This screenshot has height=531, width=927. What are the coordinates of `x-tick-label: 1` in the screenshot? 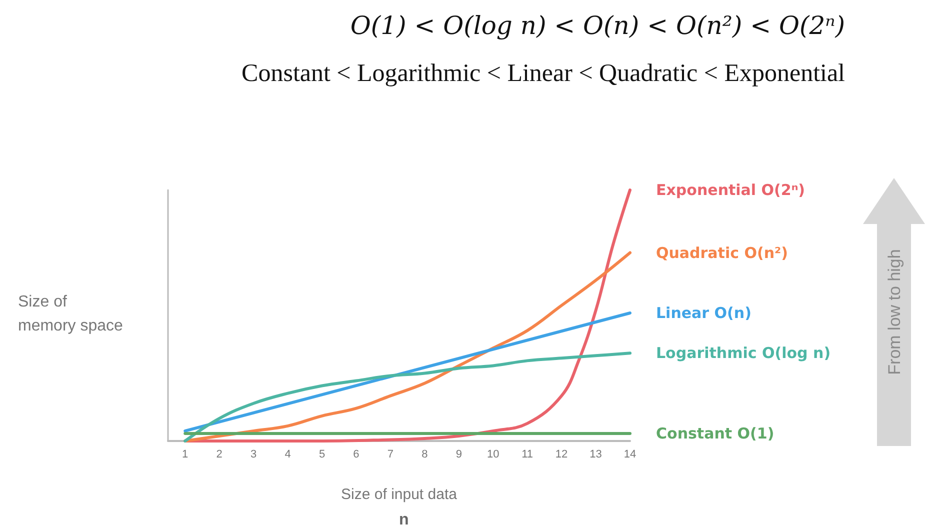 It's located at (185, 454).